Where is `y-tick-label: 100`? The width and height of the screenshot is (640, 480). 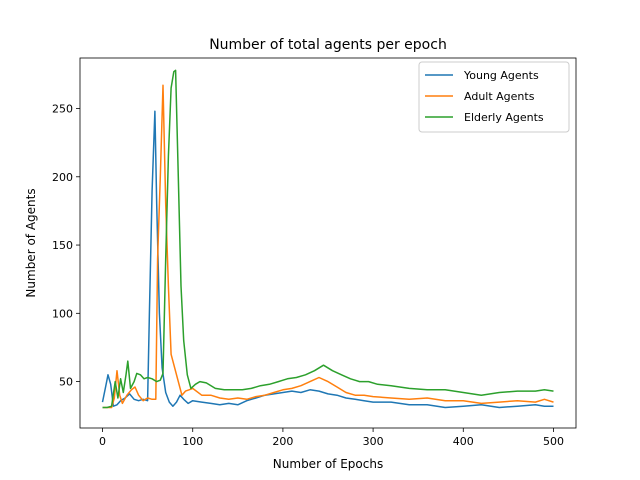 y-tick-label: 100 is located at coordinates (62, 313).